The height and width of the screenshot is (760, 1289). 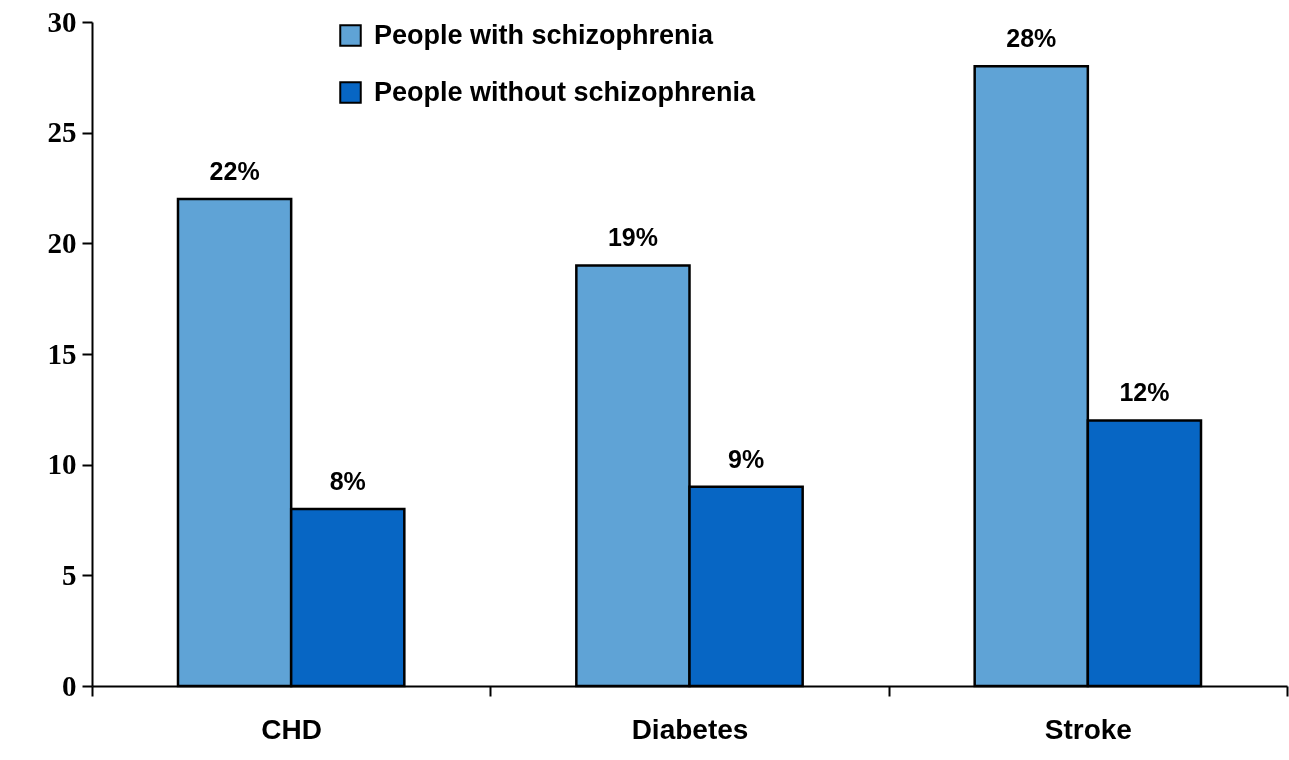 What do you see at coordinates (62, 132) in the screenshot?
I see `y-tick-label: 25` at bounding box center [62, 132].